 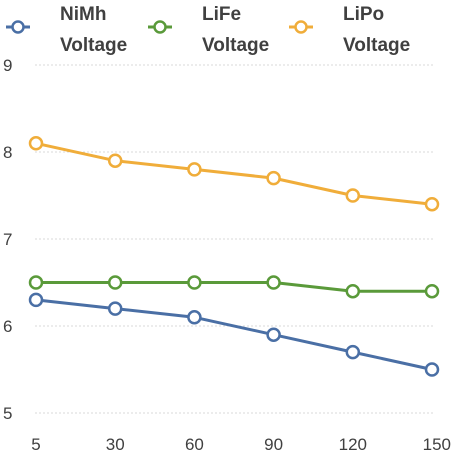 I want to click on x-tick-label: 150, so click(x=437, y=444).